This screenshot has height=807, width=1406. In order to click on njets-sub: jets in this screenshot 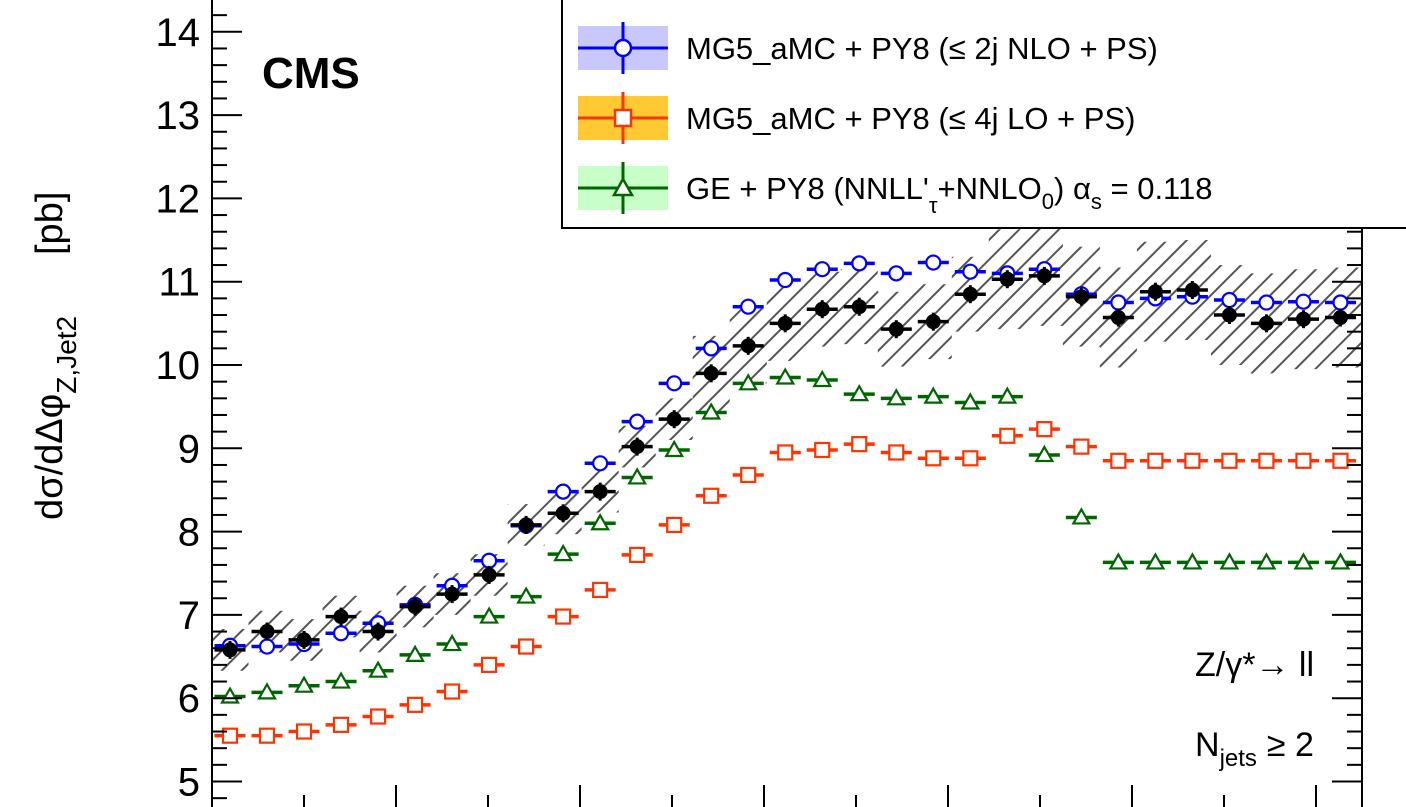, I will do `click(1238, 758)`.